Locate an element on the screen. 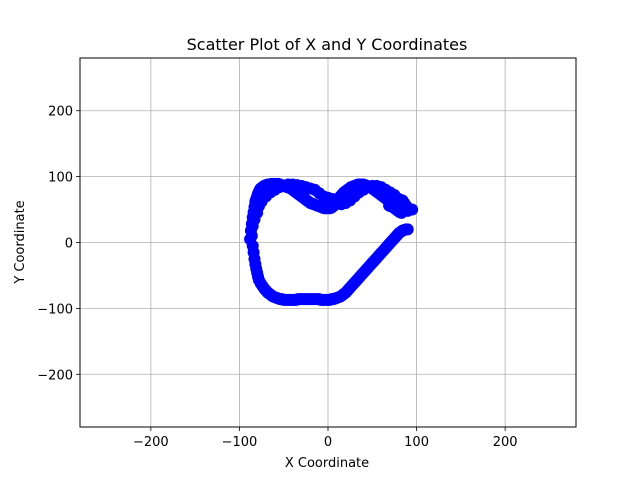  y-tick-label: 0 is located at coordinates (69, 244).